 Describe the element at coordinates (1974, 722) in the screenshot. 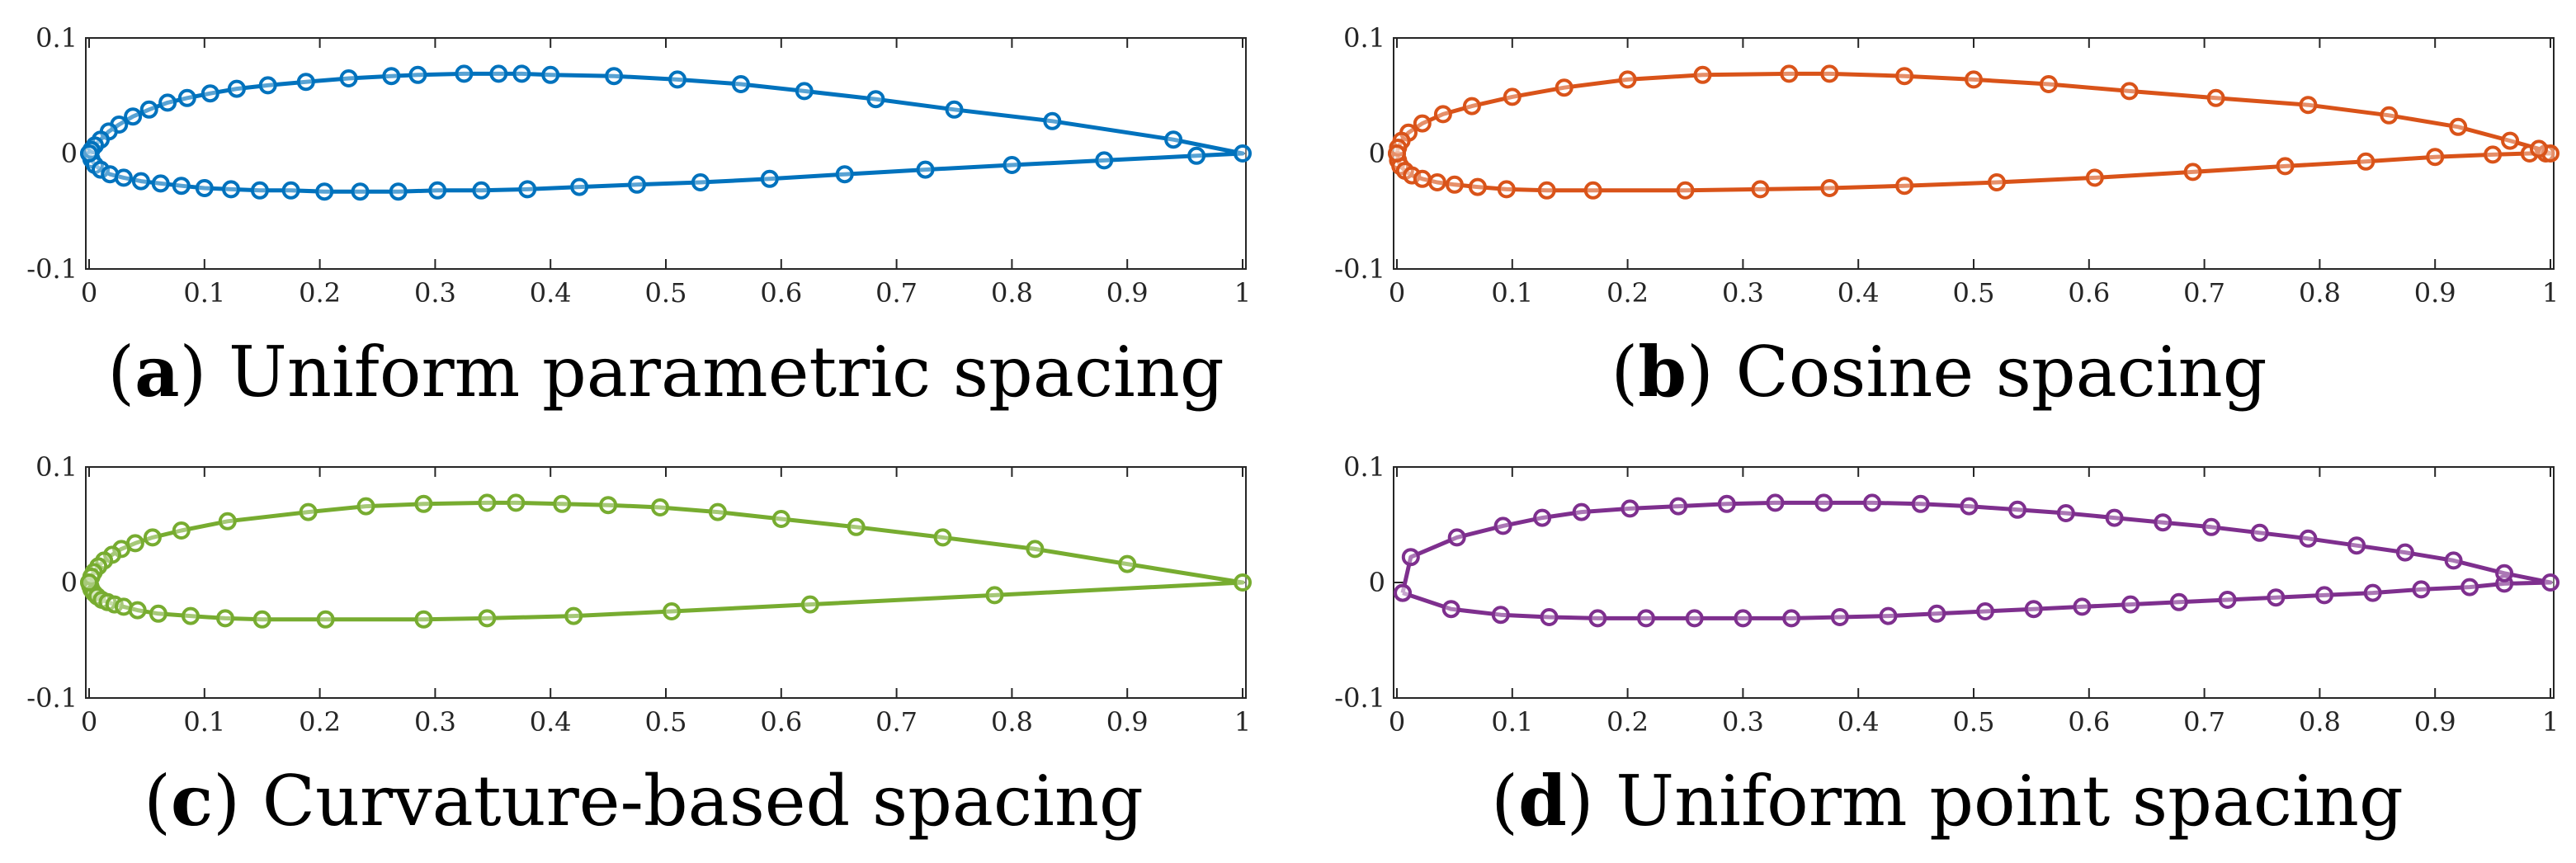

I see `x-tick-label-d-5: 0.5` at that location.